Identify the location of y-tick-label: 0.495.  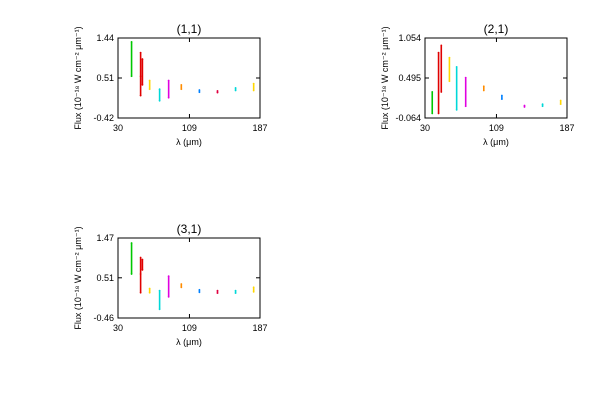
(409, 78).